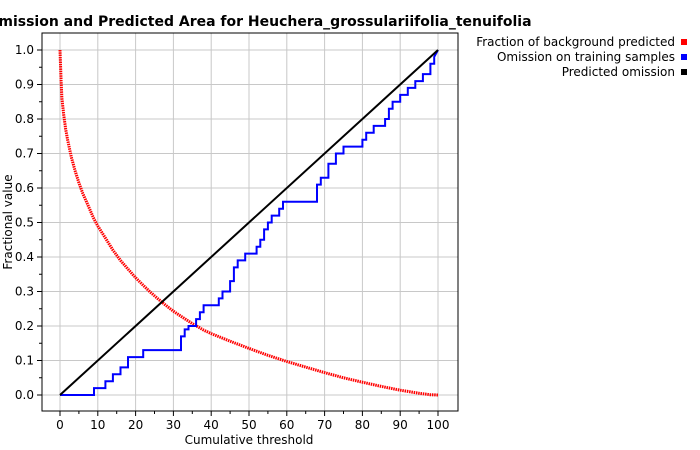 This screenshot has width=700, height=450. What do you see at coordinates (575, 42) in the screenshot?
I see `legend-label: Fraction of background predicted` at bounding box center [575, 42].